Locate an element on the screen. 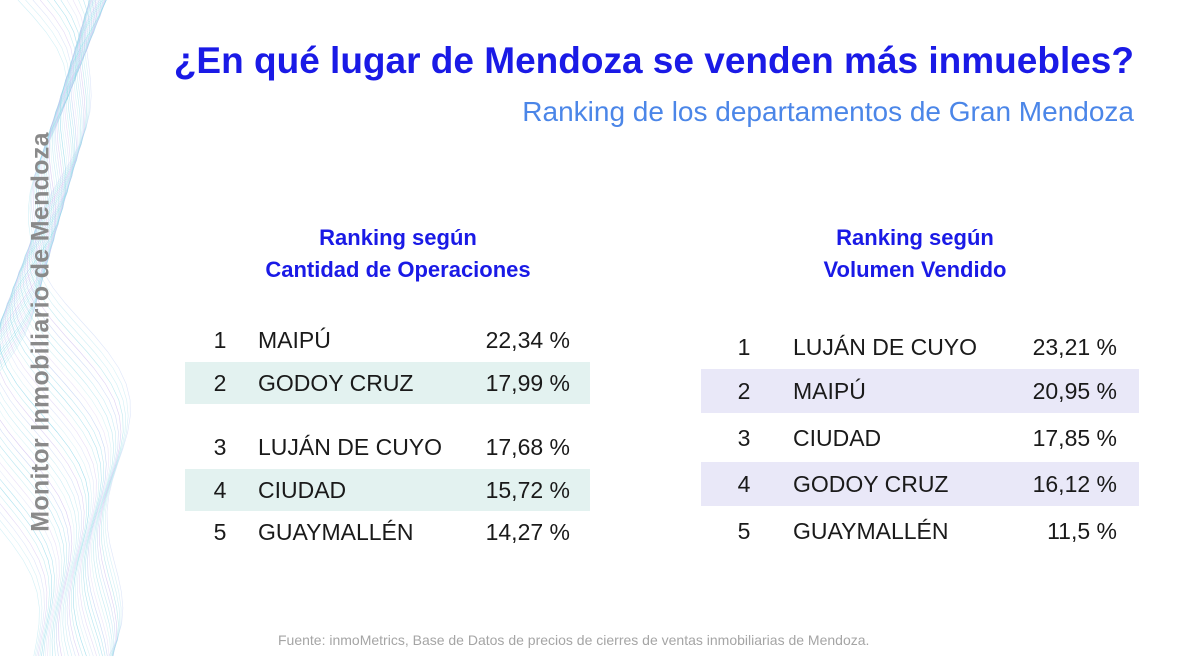 This screenshot has width=1200, height=664. percentage-value: 22,34 % is located at coordinates (527, 339).